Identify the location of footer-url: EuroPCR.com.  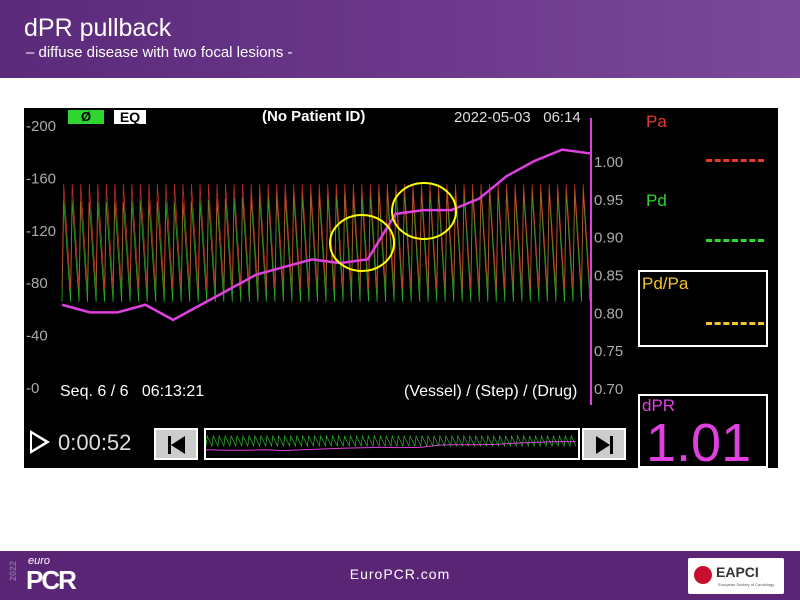
(400, 574).